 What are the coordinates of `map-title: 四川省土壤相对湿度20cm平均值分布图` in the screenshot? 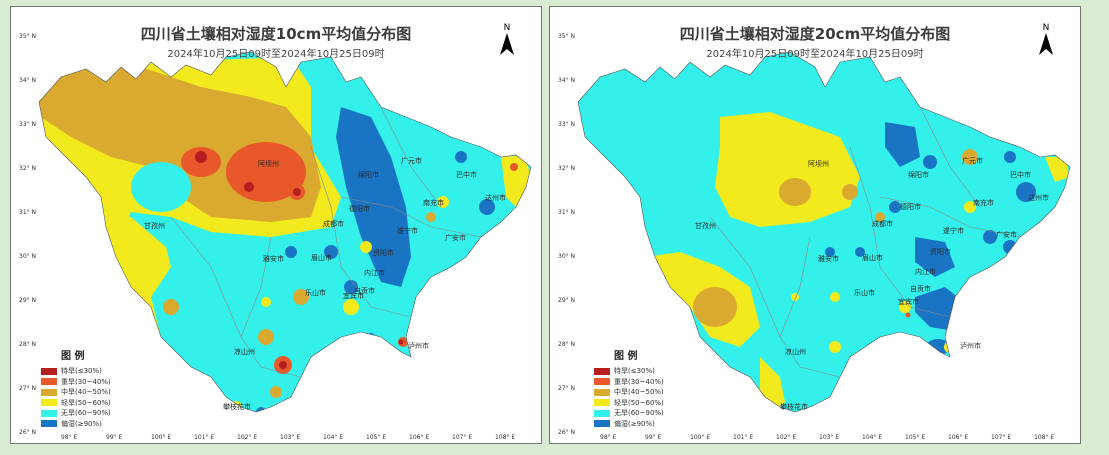 It's located at (815, 34).